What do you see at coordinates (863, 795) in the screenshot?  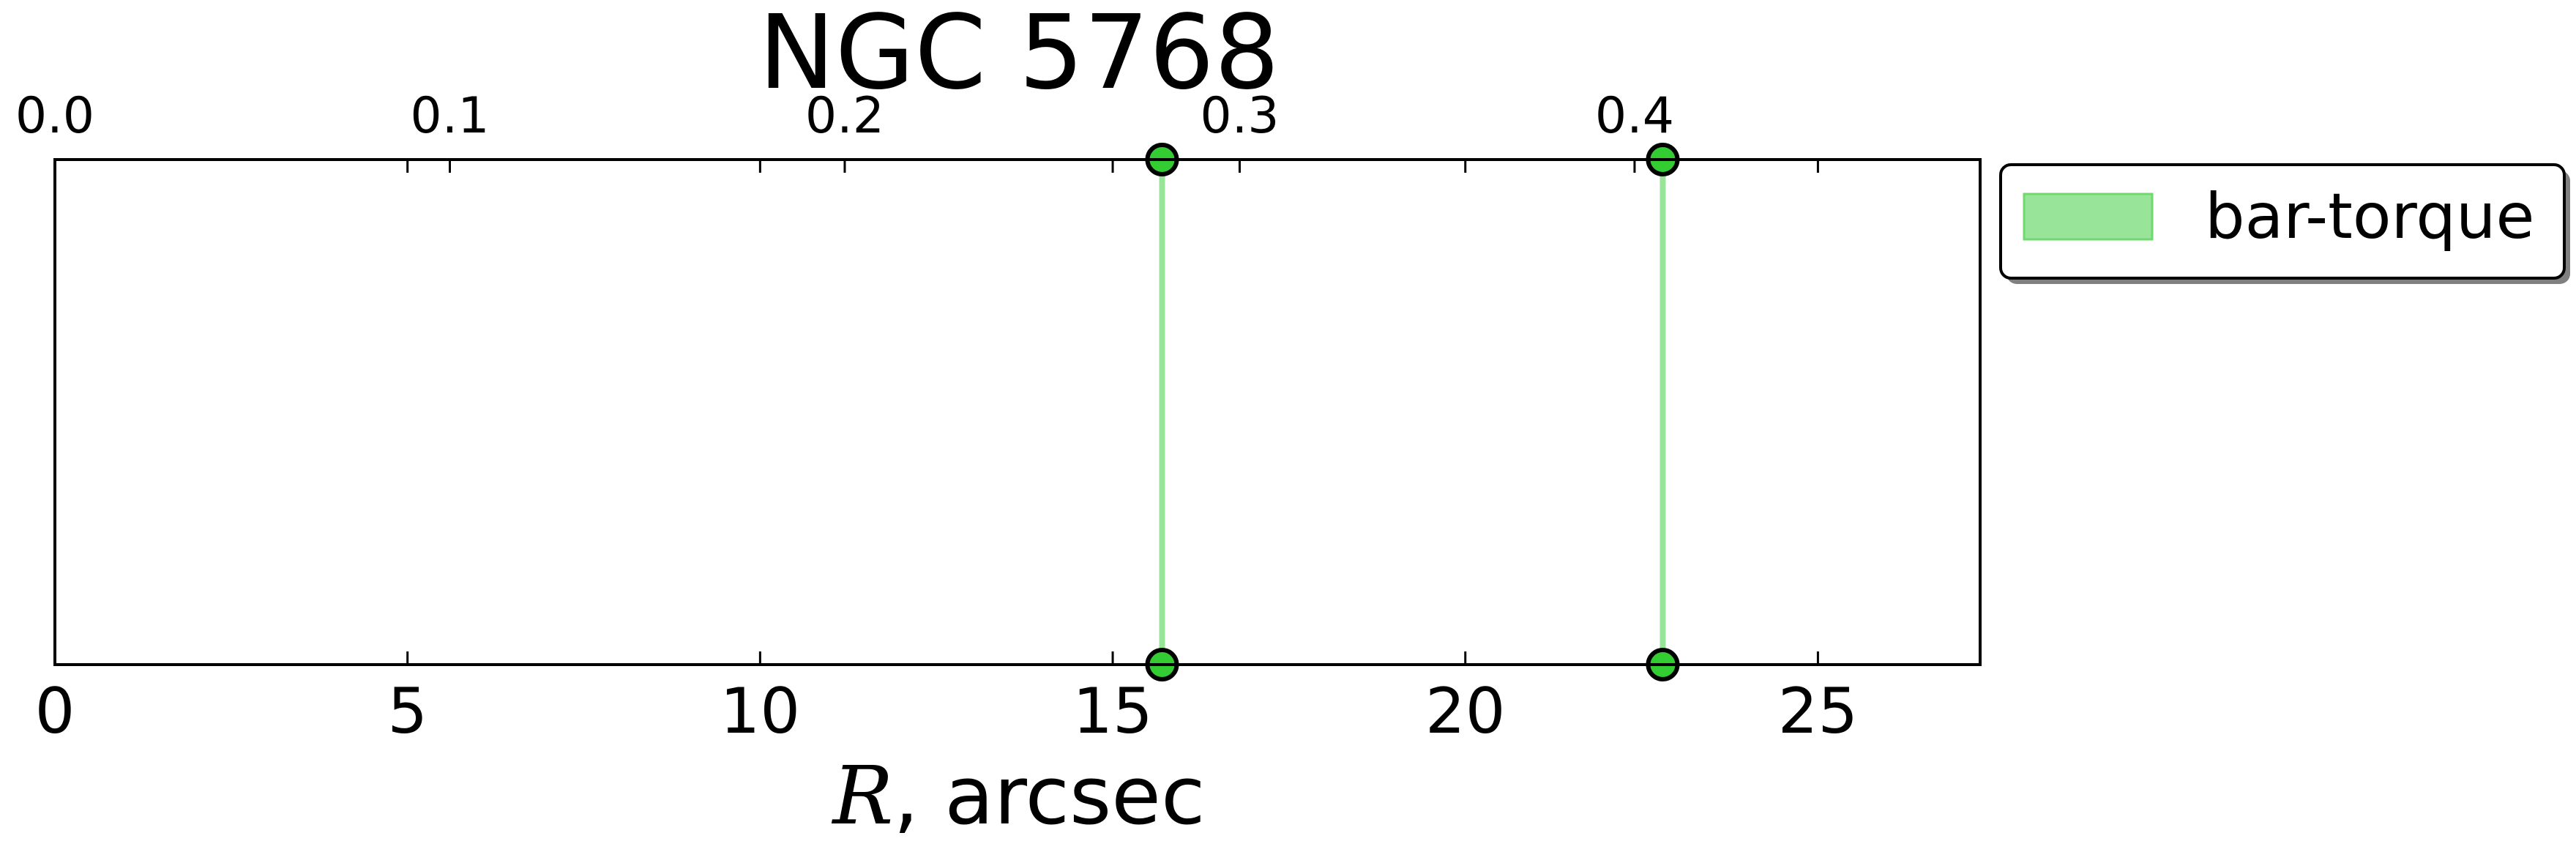 I see `x-axis-label-symbol: R` at bounding box center [863, 795].